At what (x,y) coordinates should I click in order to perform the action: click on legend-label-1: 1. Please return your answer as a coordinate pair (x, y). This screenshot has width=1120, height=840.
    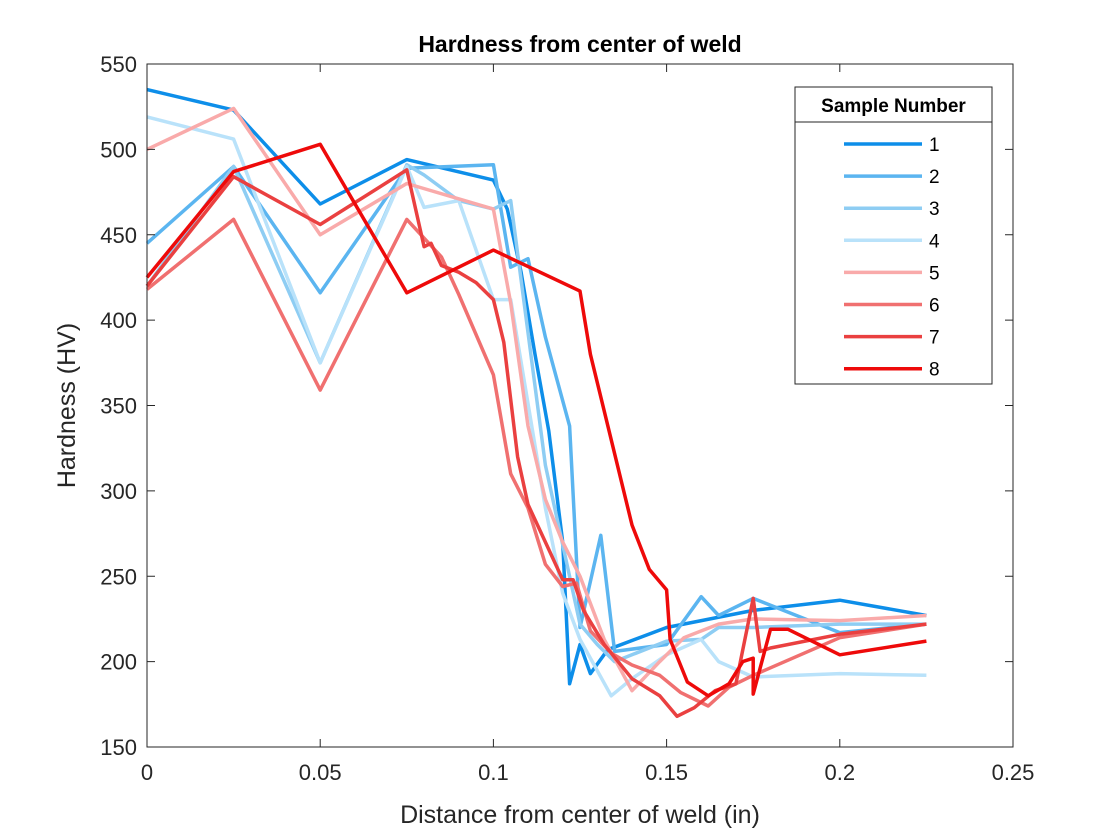
    Looking at the image, I should click on (934, 145).